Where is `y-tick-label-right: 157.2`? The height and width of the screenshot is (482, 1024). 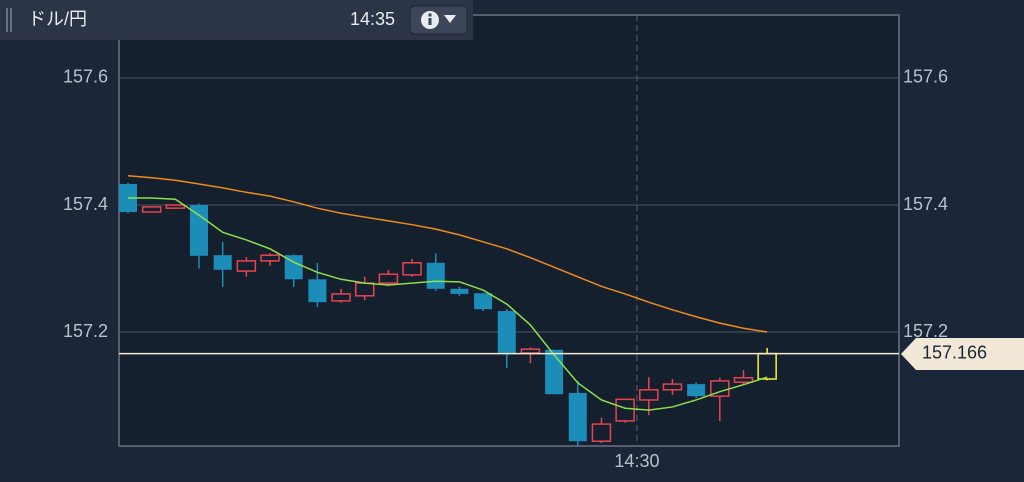
y-tick-label-right: 157.2 is located at coordinates (925, 331).